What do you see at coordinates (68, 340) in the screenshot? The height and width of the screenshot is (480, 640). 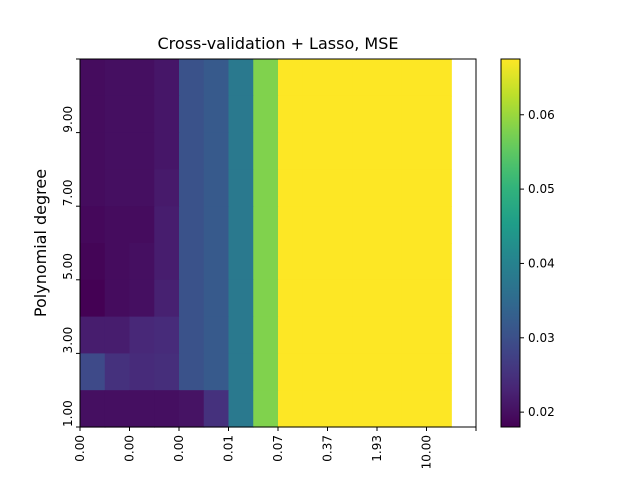 I see `y-tick-label: 3.00` at bounding box center [68, 340].